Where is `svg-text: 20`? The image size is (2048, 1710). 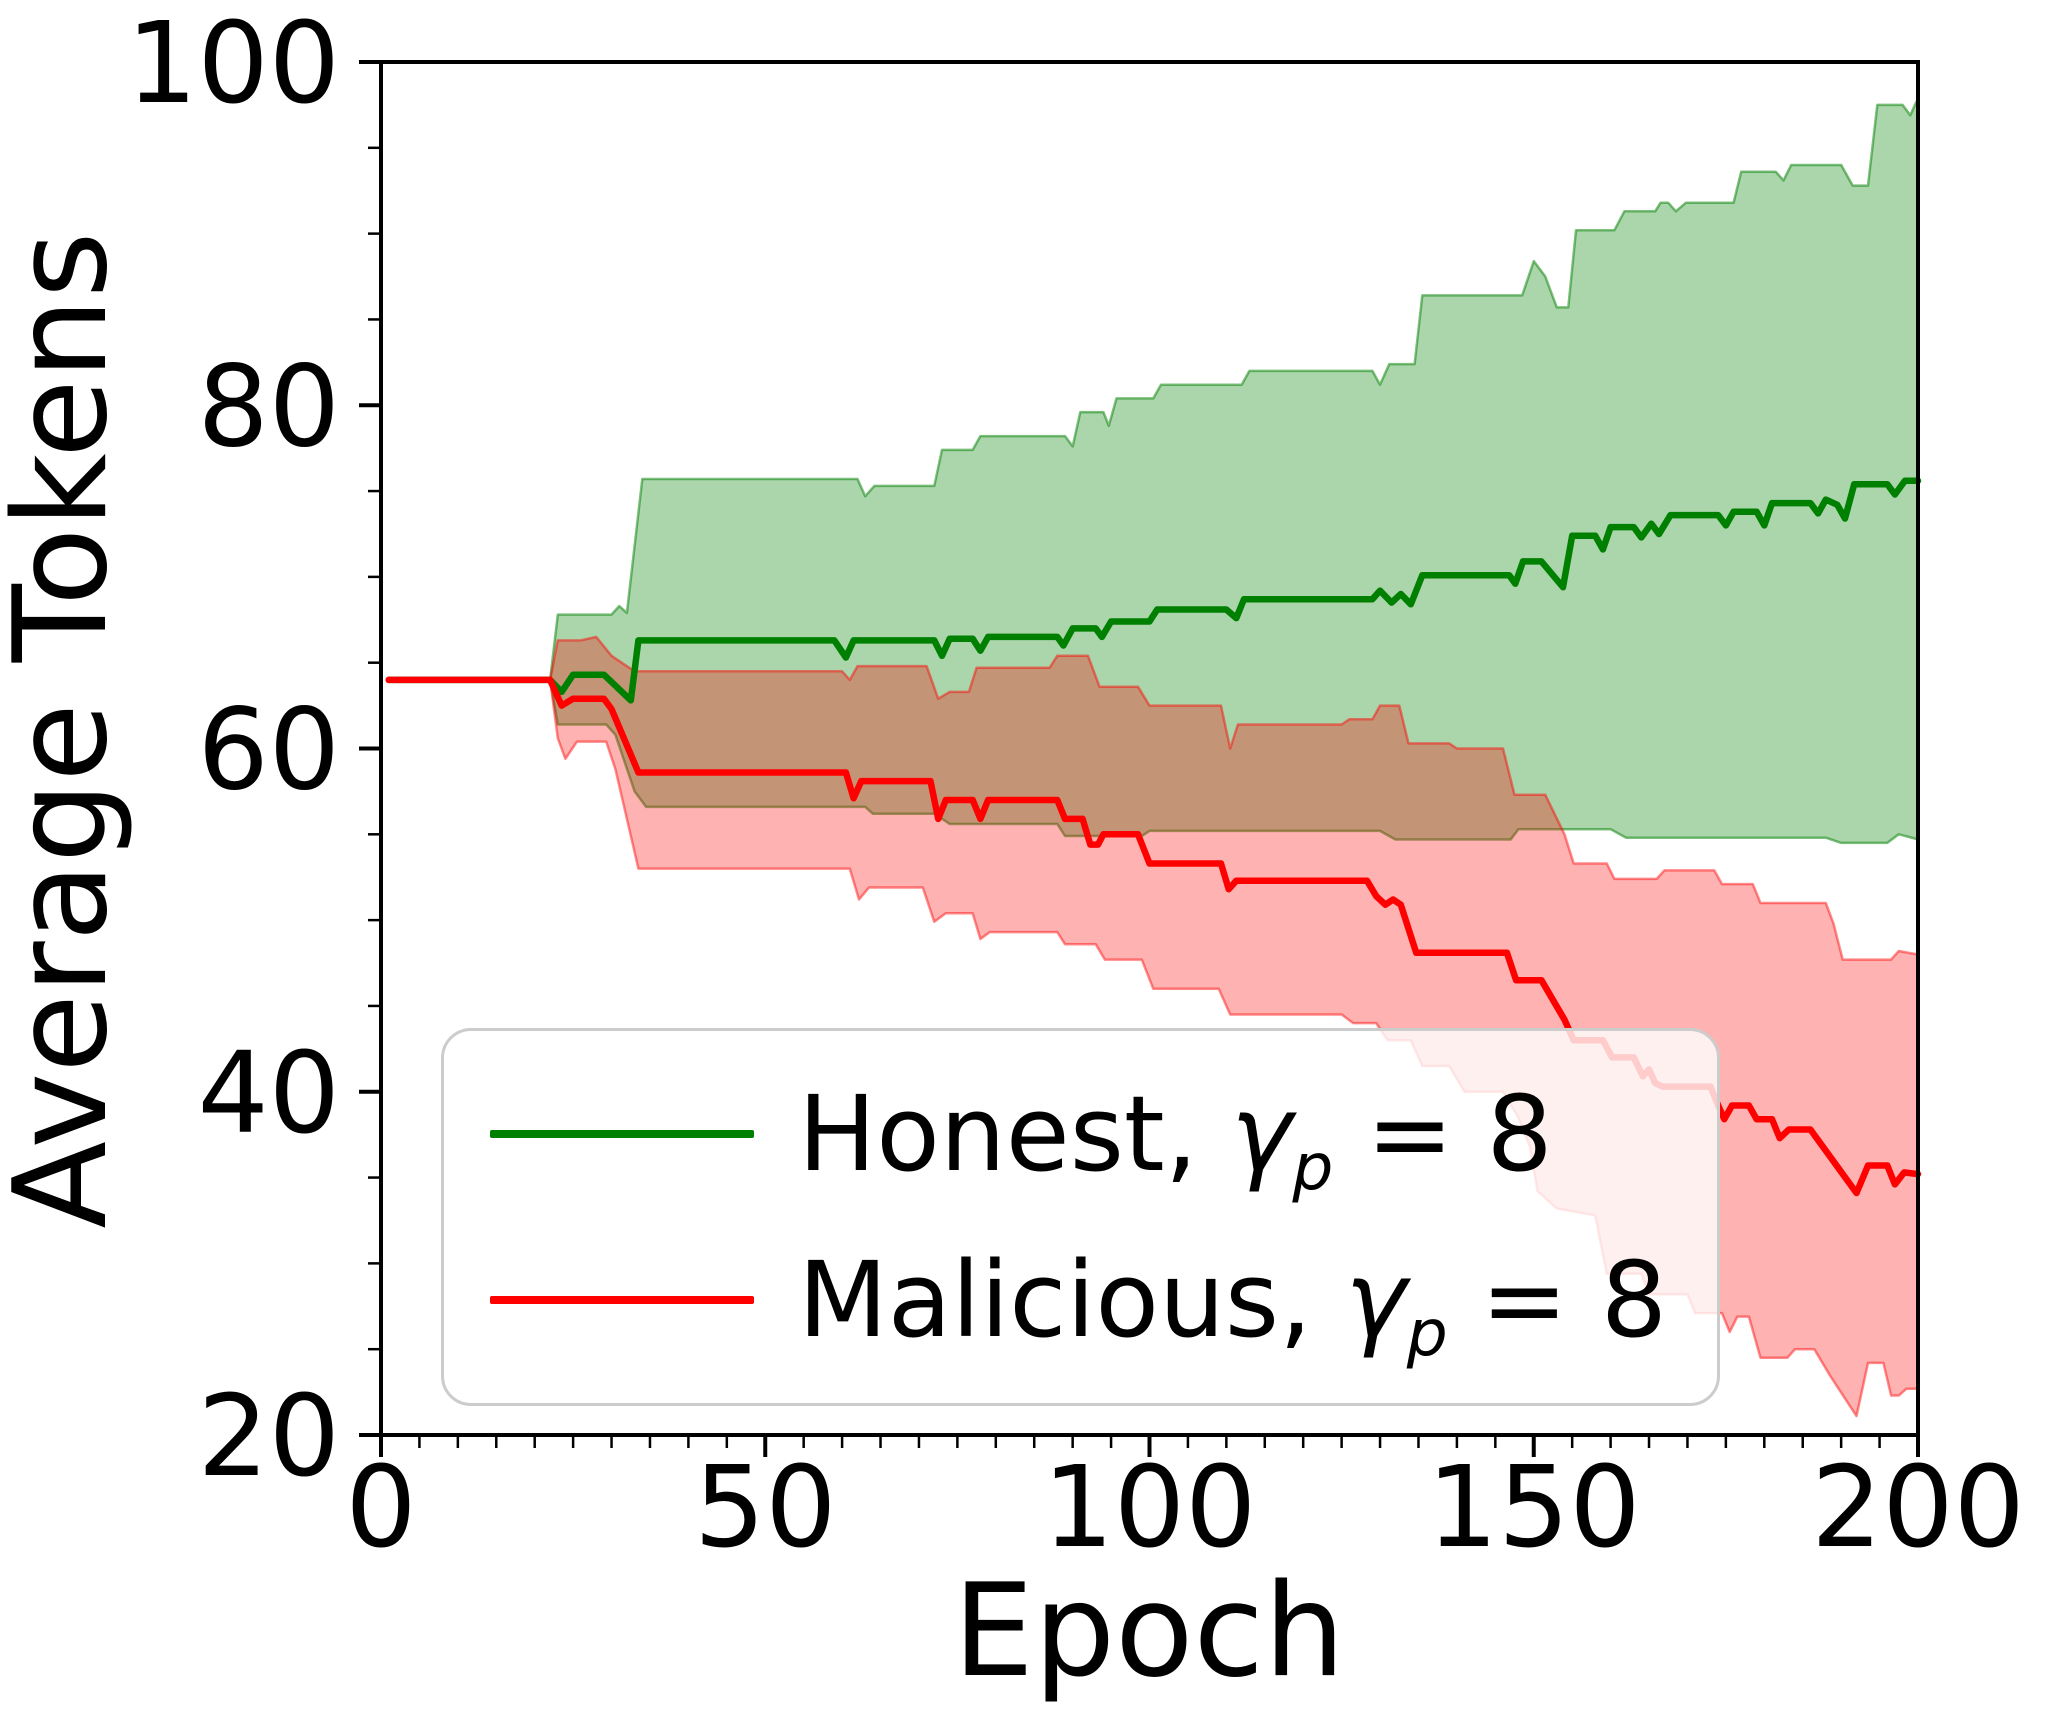 svg-text: 20 is located at coordinates (268, 1437).